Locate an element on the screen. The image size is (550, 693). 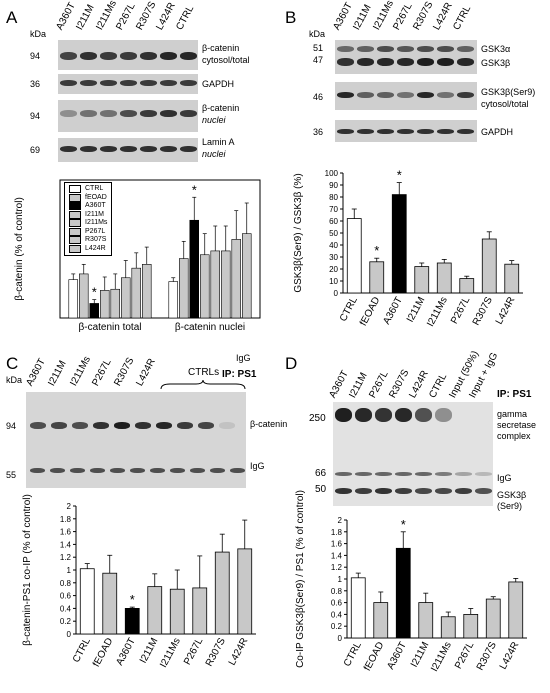
lane-label: CTRL is located at coordinates (462, 18).